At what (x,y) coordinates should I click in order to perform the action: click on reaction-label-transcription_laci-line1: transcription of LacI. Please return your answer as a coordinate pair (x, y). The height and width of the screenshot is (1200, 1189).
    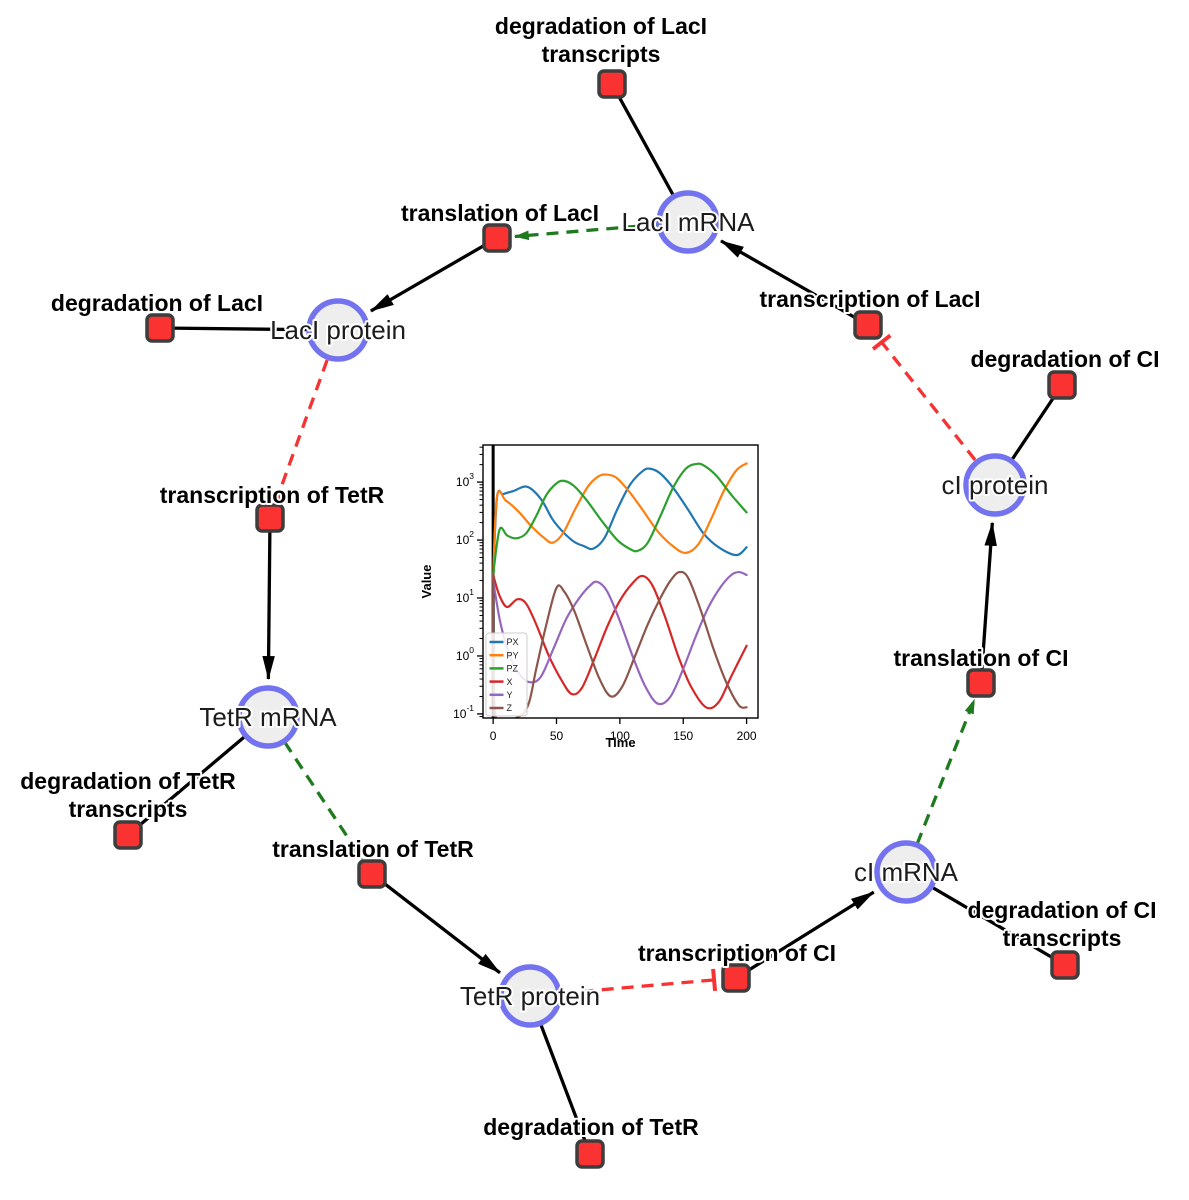
    Looking at the image, I should click on (869, 299).